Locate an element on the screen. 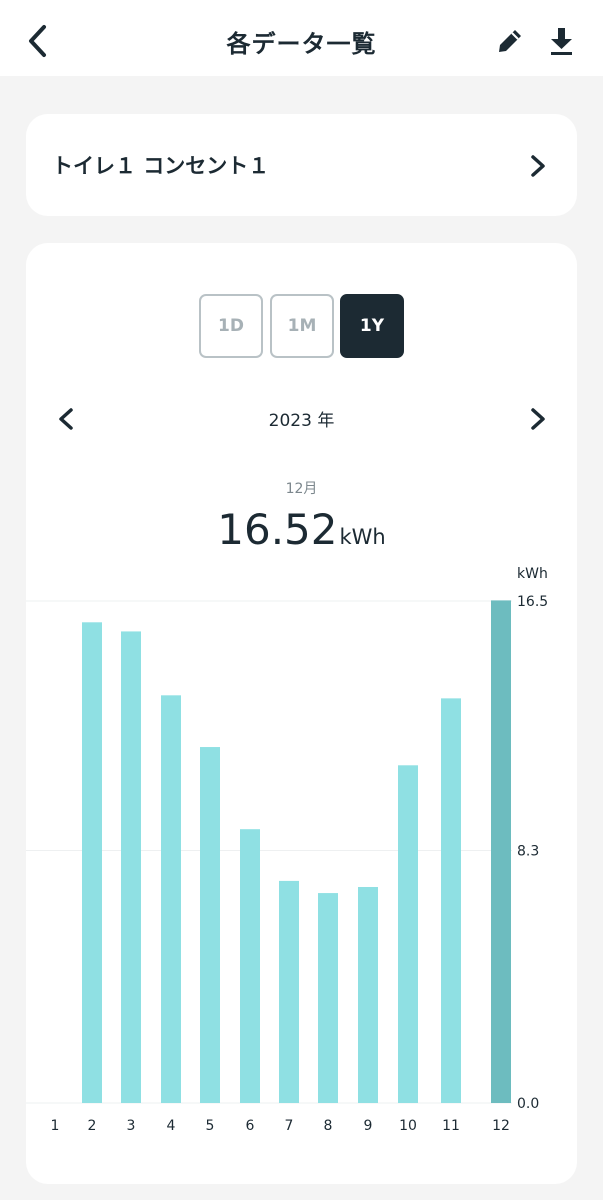 The image size is (603, 1200). edit-button is located at coordinates (510, 41).